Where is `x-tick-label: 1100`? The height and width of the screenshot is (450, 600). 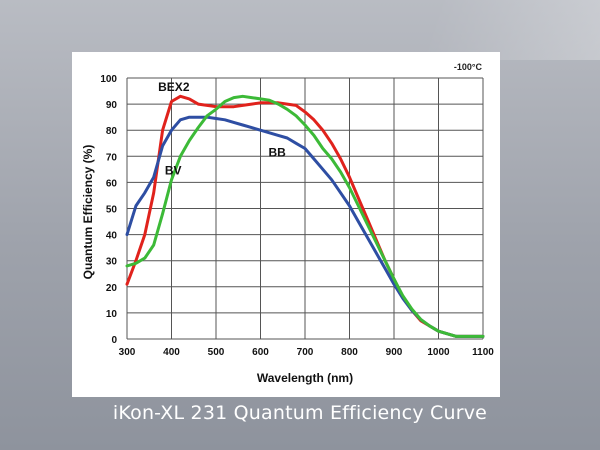
x-tick-label: 1100 is located at coordinates (483, 352).